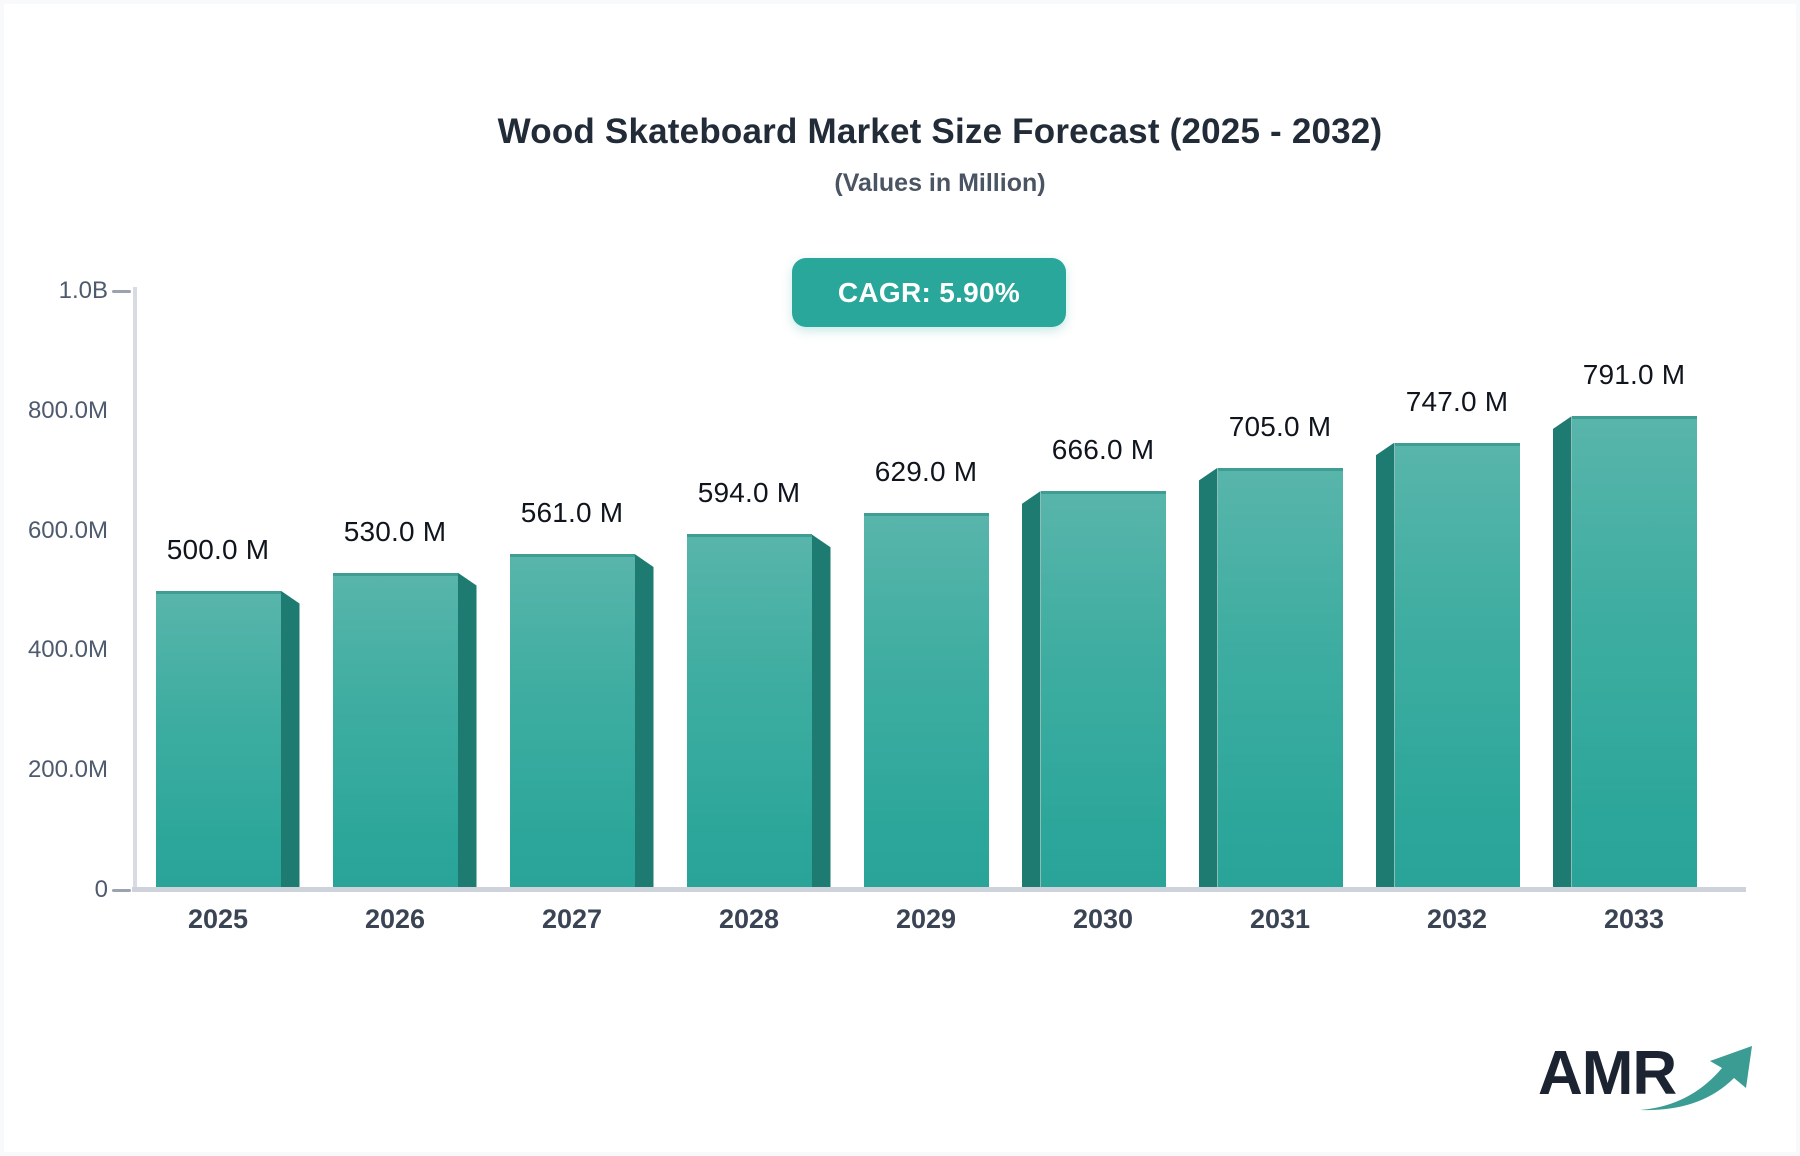 The width and height of the screenshot is (1800, 1156). I want to click on bar-value-label: 666.0 M, so click(1103, 450).